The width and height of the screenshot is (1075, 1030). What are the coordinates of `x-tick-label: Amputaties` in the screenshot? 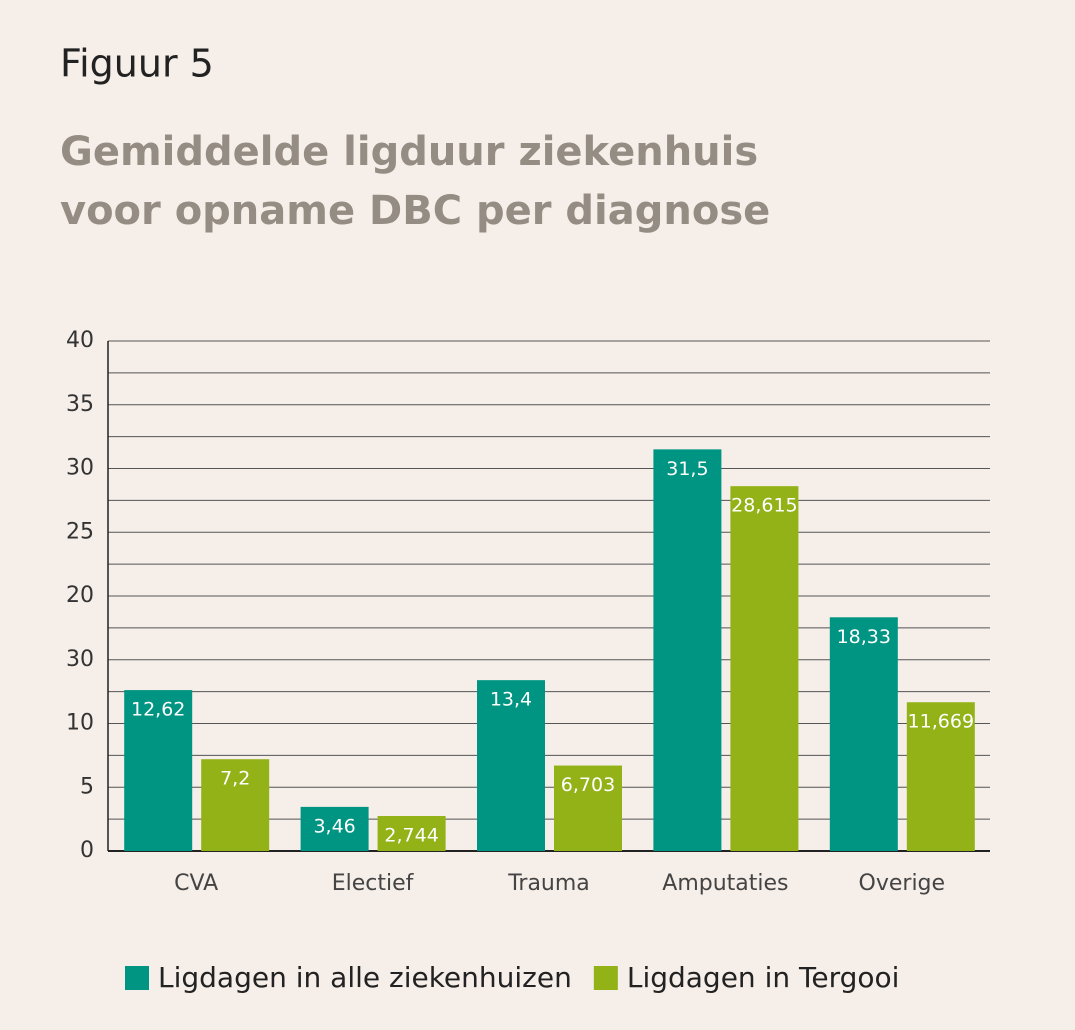 It's located at (725, 883).